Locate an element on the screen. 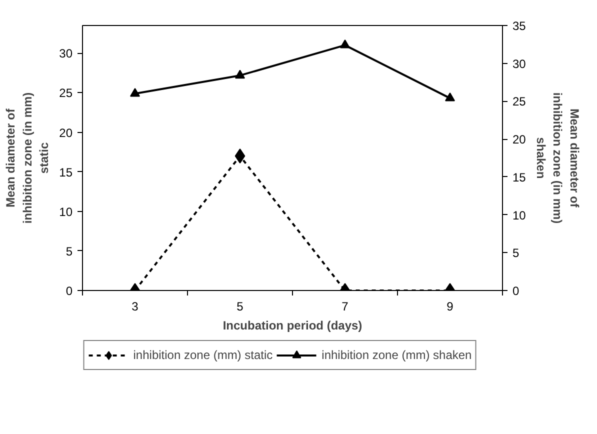 The width and height of the screenshot is (597, 434). y2-tick-label: 5 is located at coordinates (516, 253).